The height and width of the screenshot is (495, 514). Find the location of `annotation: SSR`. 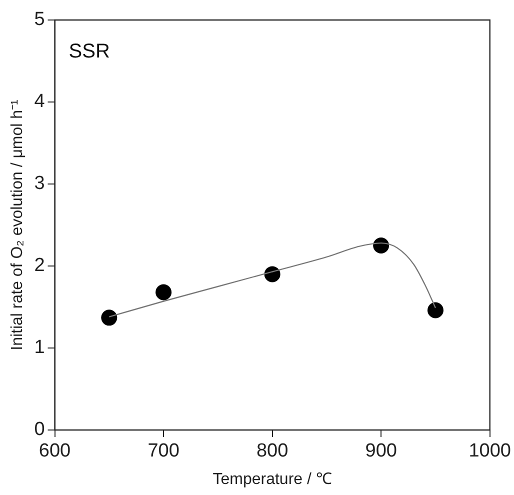

annotation: SSR is located at coordinates (89, 51).